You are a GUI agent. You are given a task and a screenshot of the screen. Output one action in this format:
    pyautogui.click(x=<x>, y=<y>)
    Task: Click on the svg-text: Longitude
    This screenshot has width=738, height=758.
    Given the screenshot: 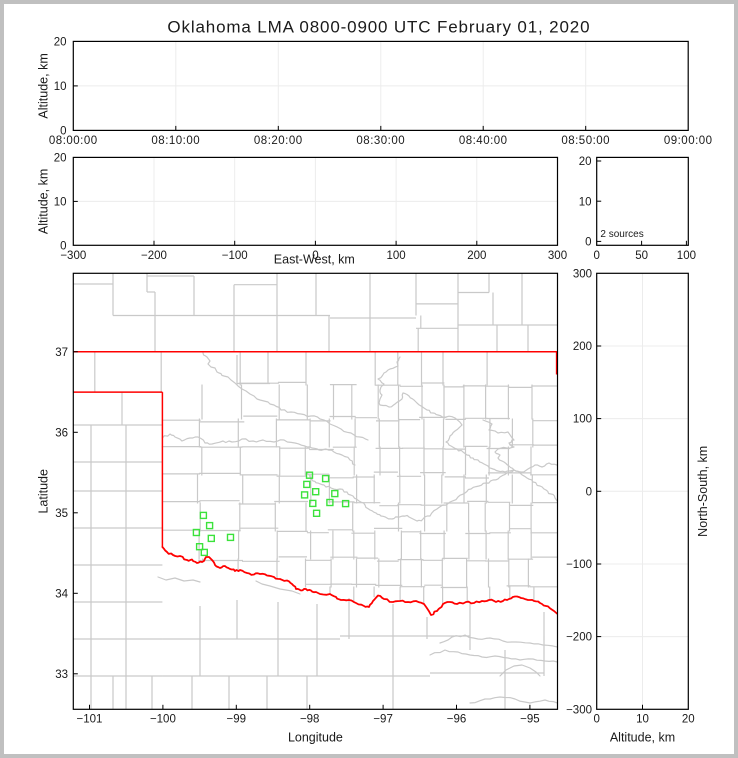 What is the action you would take?
    pyautogui.click(x=315, y=738)
    